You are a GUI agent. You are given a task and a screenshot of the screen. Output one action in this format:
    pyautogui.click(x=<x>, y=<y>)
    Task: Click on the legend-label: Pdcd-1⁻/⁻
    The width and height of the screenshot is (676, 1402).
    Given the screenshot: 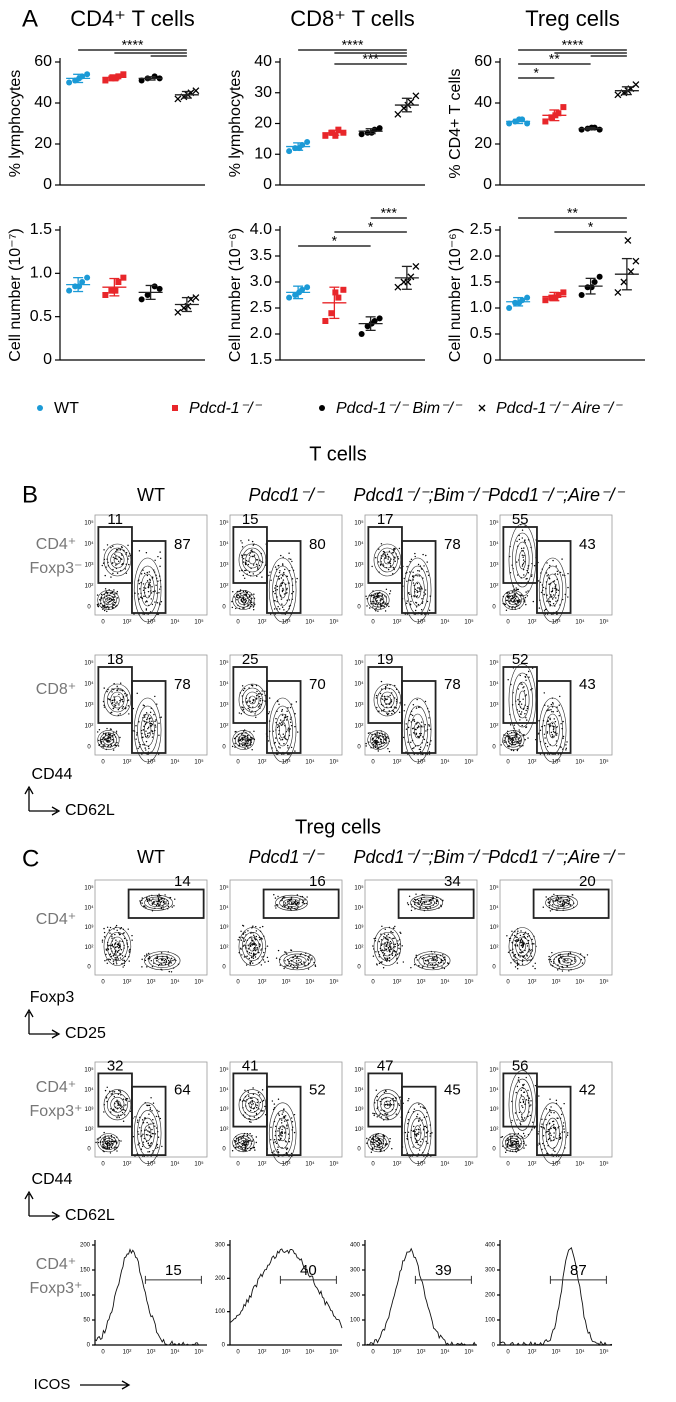 What is the action you would take?
    pyautogui.click(x=226, y=408)
    